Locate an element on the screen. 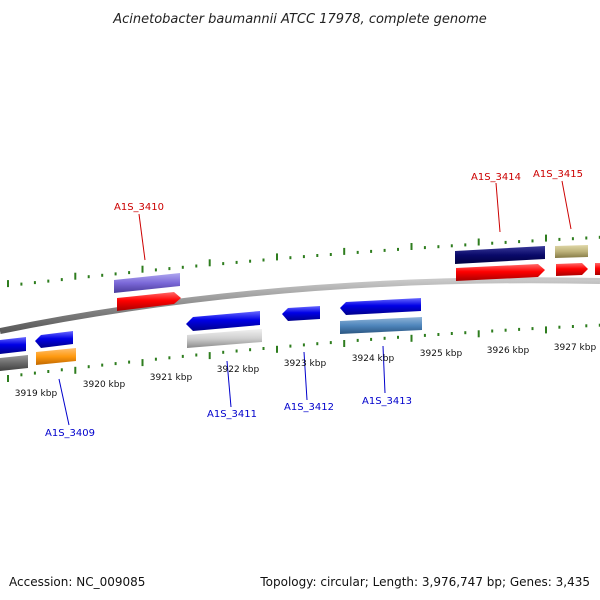  ruler-label: 3925 kbp is located at coordinates (441, 354).